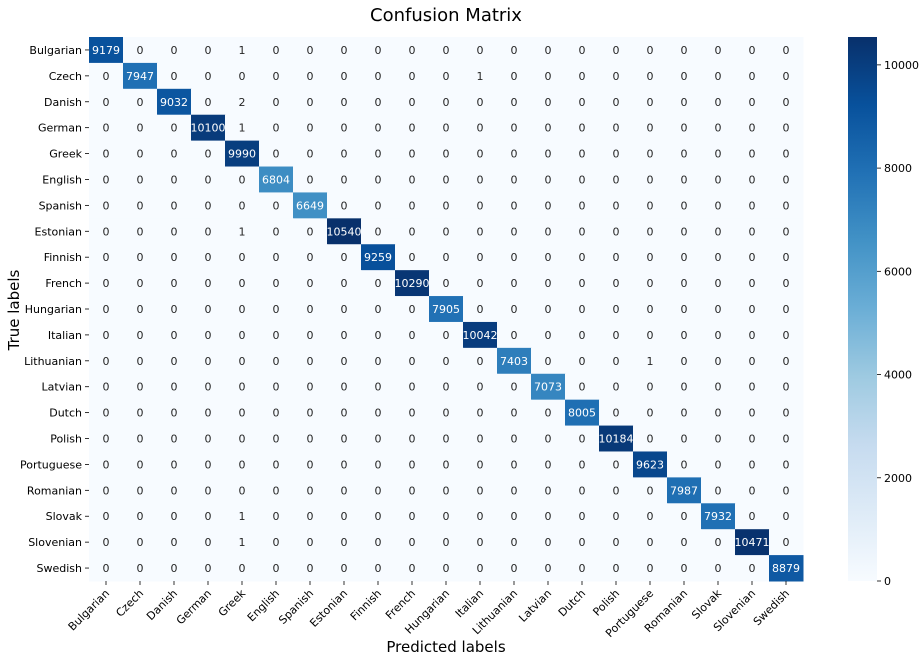 This screenshot has width=921, height=661. What do you see at coordinates (51, 464) in the screenshot?
I see `y-tick-label: Portuguese` at bounding box center [51, 464].